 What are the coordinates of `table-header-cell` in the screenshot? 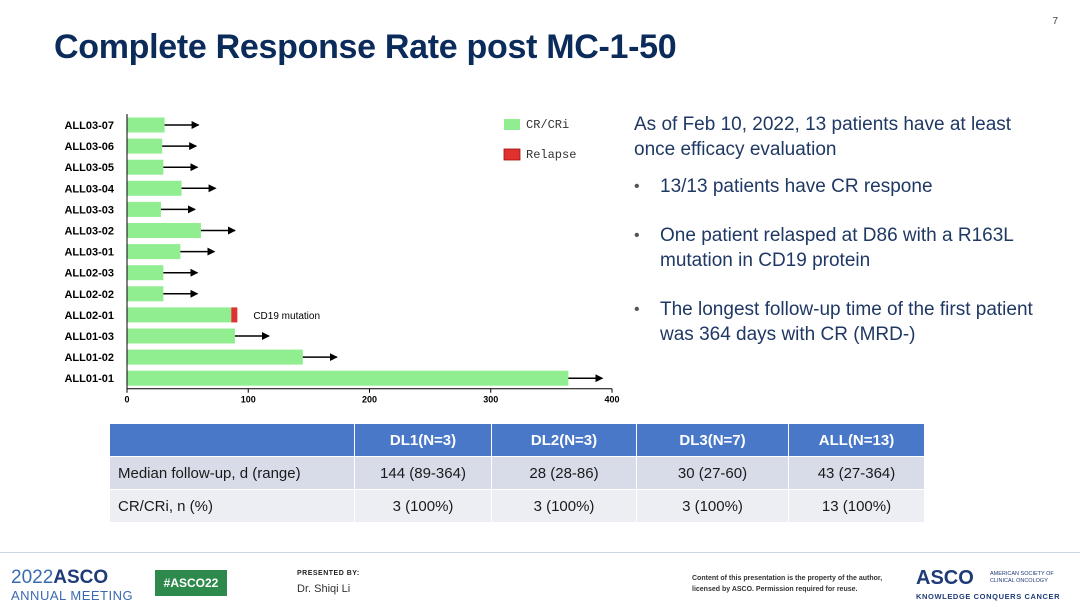 It's located at (232, 440).